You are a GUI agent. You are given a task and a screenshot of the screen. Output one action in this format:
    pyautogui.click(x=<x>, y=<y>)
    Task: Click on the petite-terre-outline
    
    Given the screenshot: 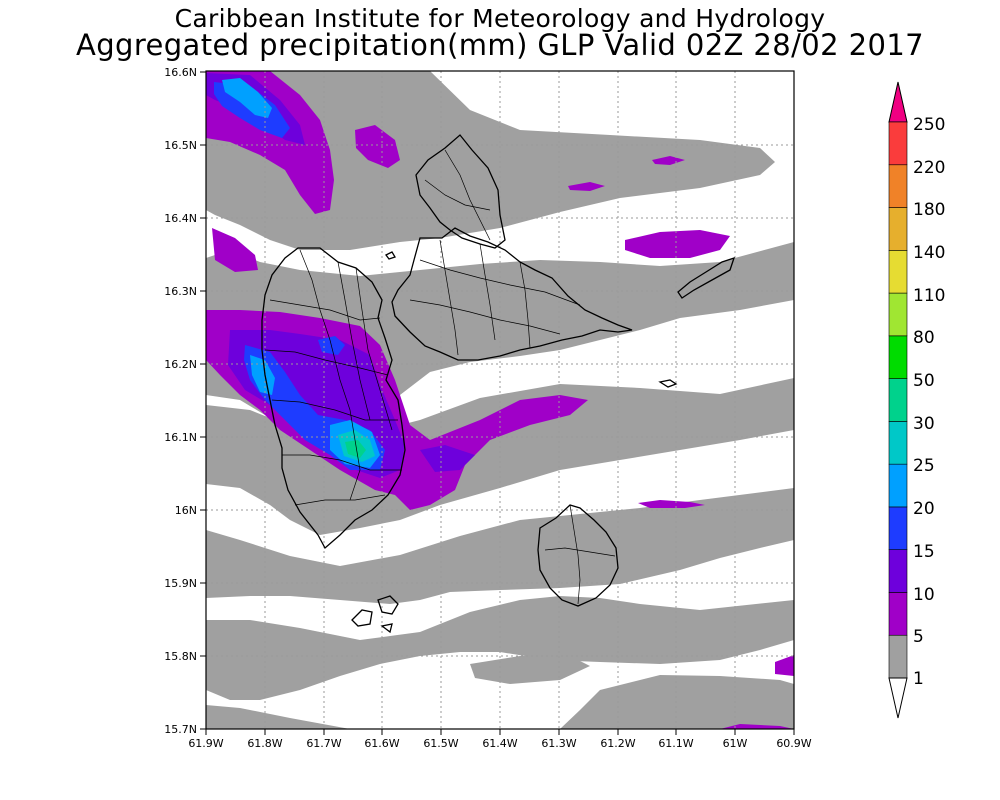 What is the action you would take?
    pyautogui.click(x=668, y=383)
    